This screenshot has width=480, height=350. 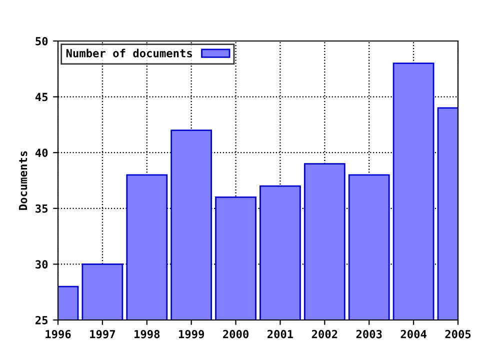 I want to click on legend-label: Number of documents, so click(x=129, y=53).